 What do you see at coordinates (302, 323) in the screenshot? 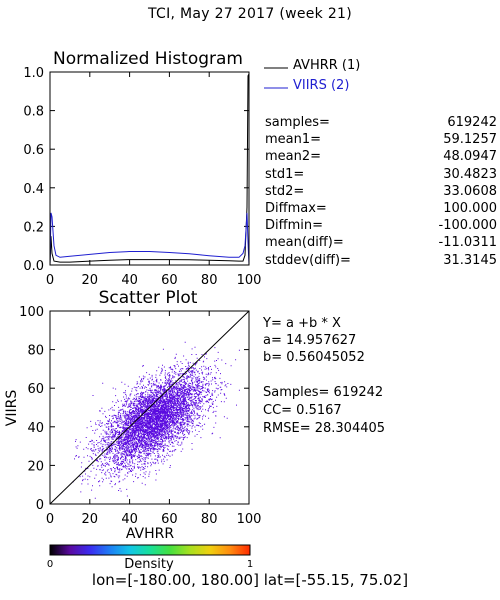
I see `regression-equation: Y= a +b * X` at bounding box center [302, 323].